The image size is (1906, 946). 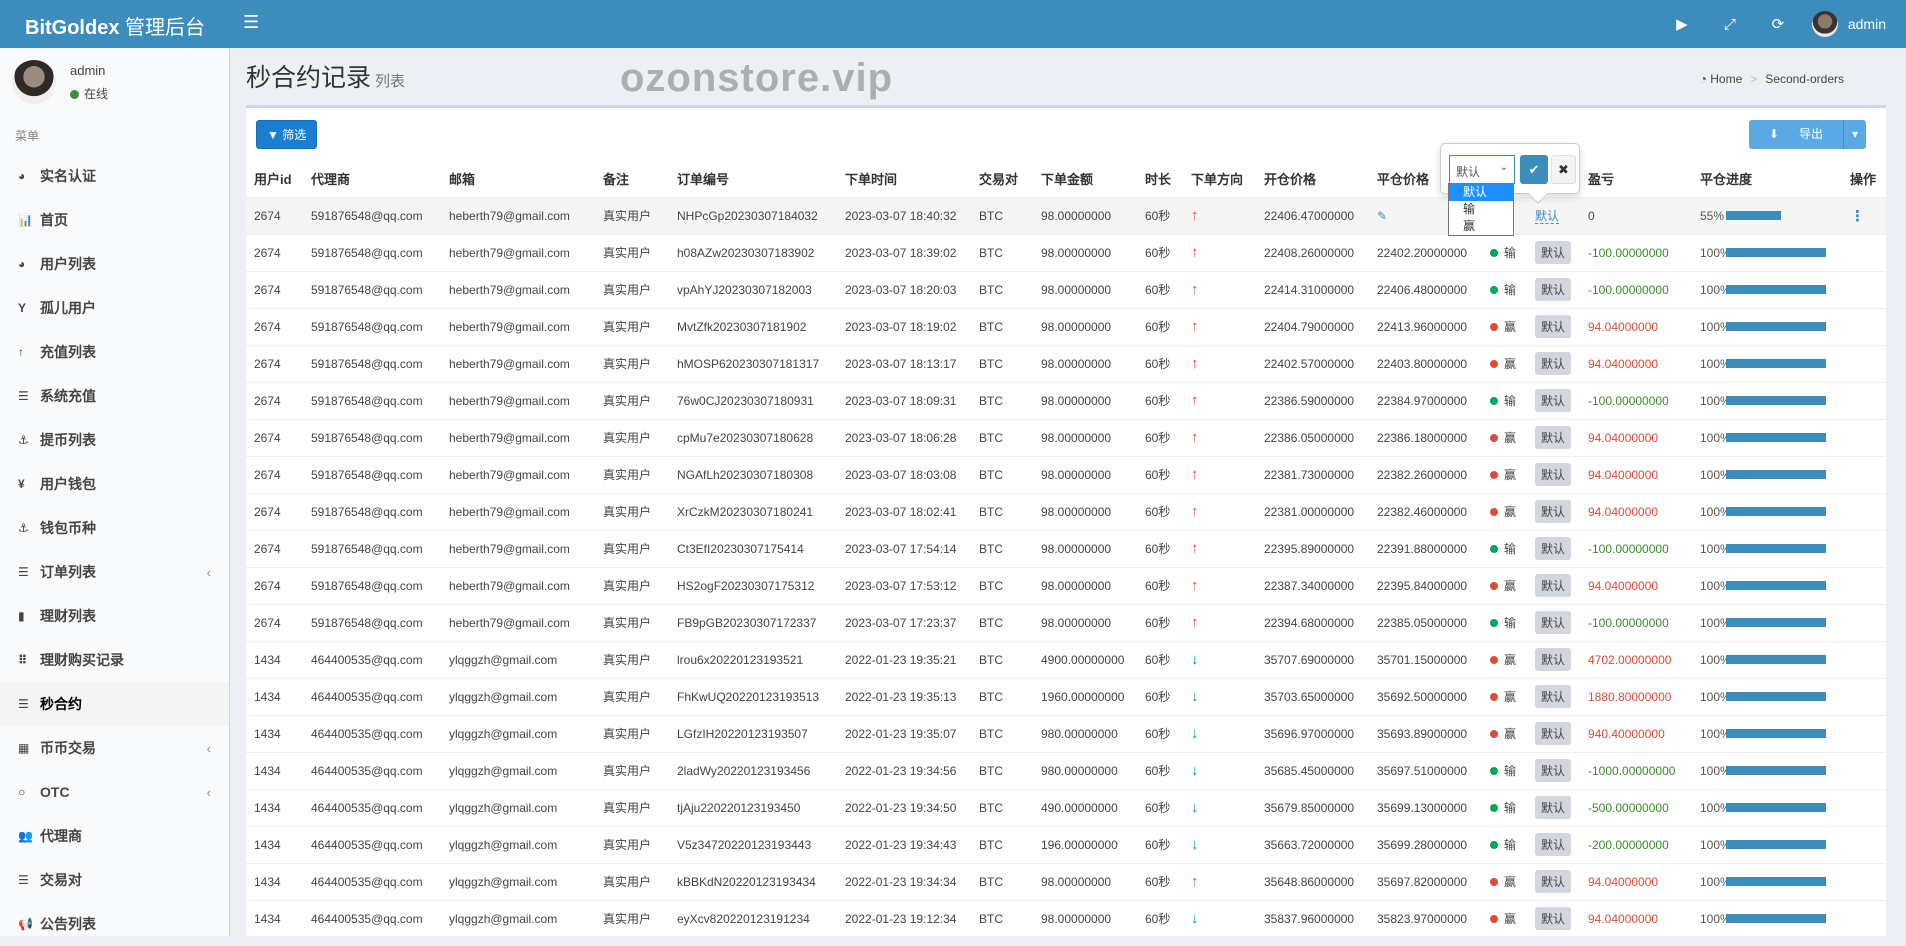 I want to click on sidebar-item-12: ☰ 秒合约, so click(x=114, y=704).